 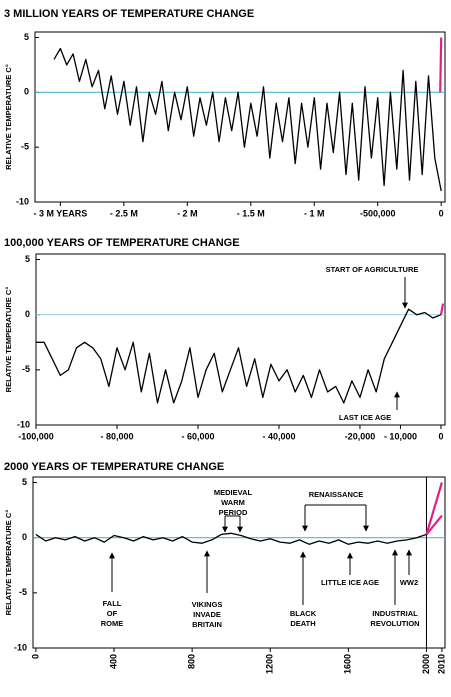 What do you see at coordinates (409, 582) in the screenshot?
I see `annotation: WW2` at bounding box center [409, 582].